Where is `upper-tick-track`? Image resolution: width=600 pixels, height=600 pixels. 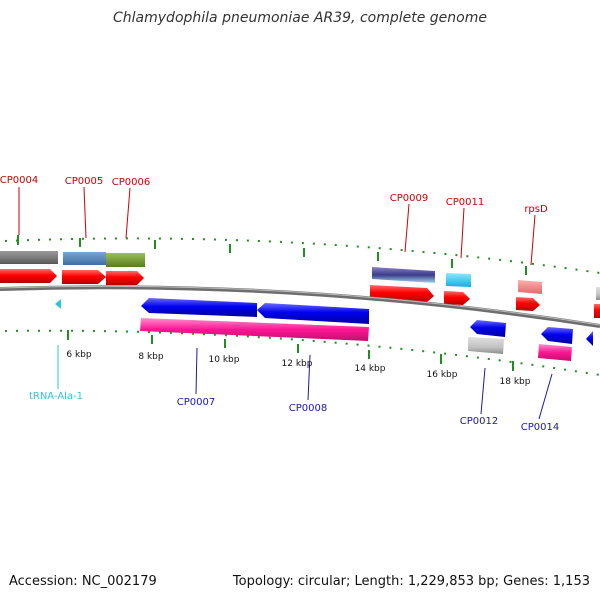
upper-tick-track is located at coordinates (302, 255).